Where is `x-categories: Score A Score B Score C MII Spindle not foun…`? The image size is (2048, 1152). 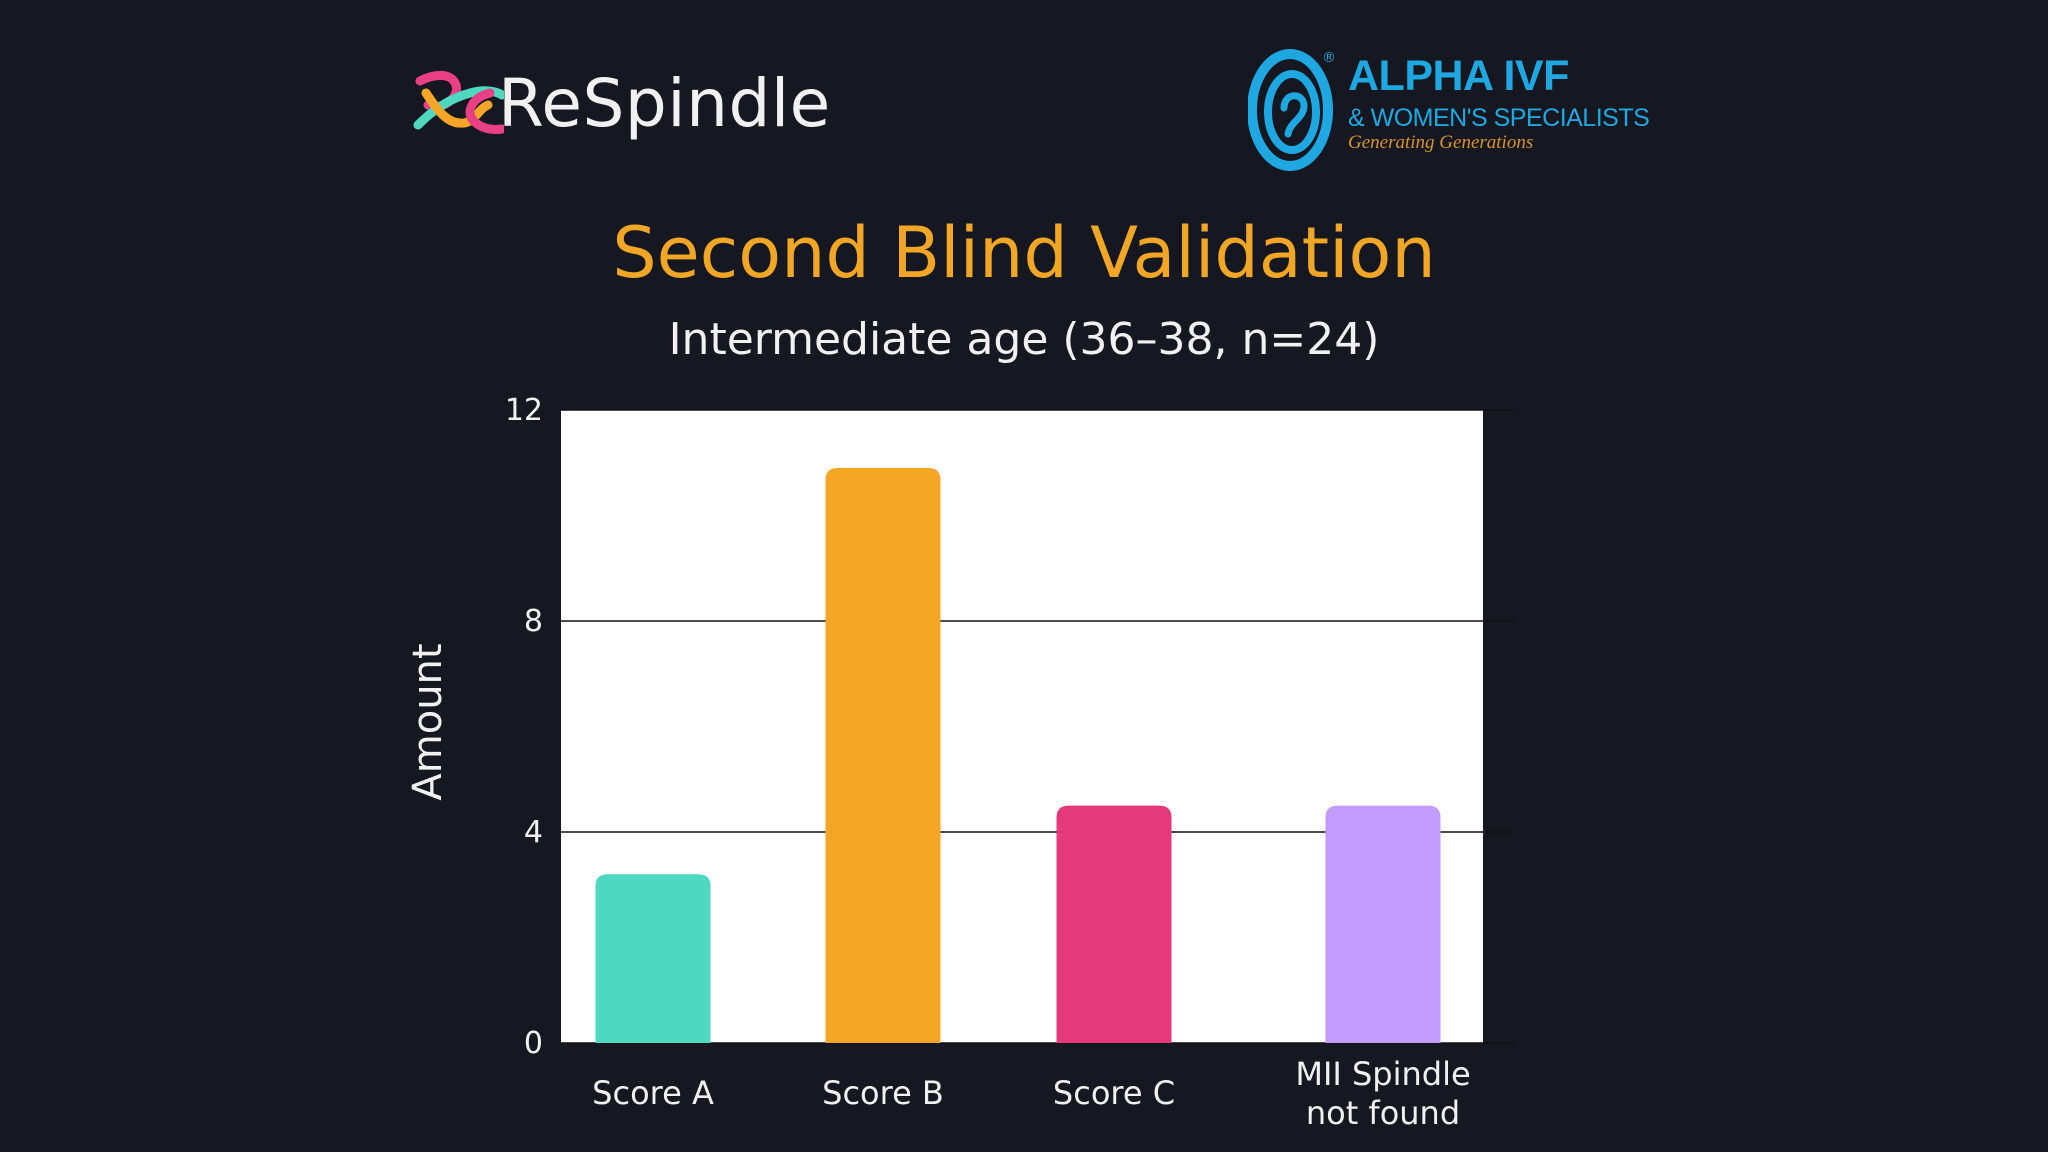
x-categories: Score A Score B Score C MII Spindle not foun… is located at coordinates (1031, 1093).